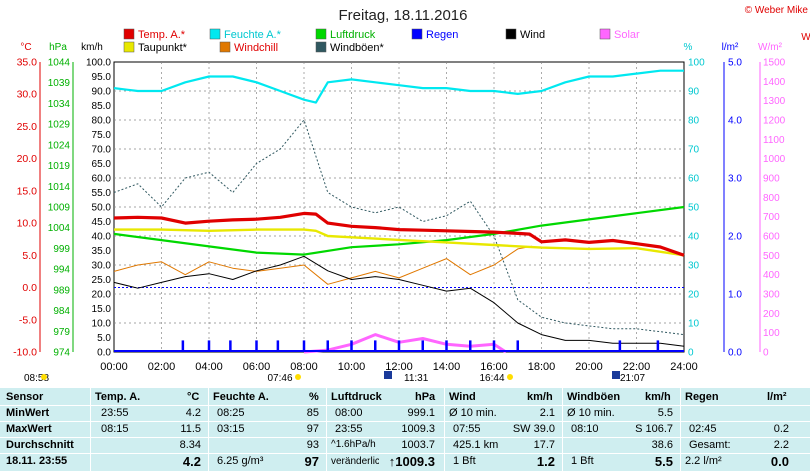 The image size is (810, 471). I want to click on wind-tick-label: 0.0, so click(104, 353).